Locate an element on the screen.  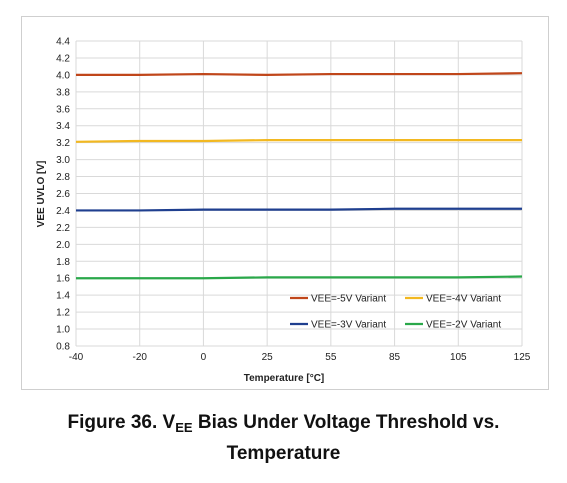
x-tick-label: 125 is located at coordinates (522, 357).